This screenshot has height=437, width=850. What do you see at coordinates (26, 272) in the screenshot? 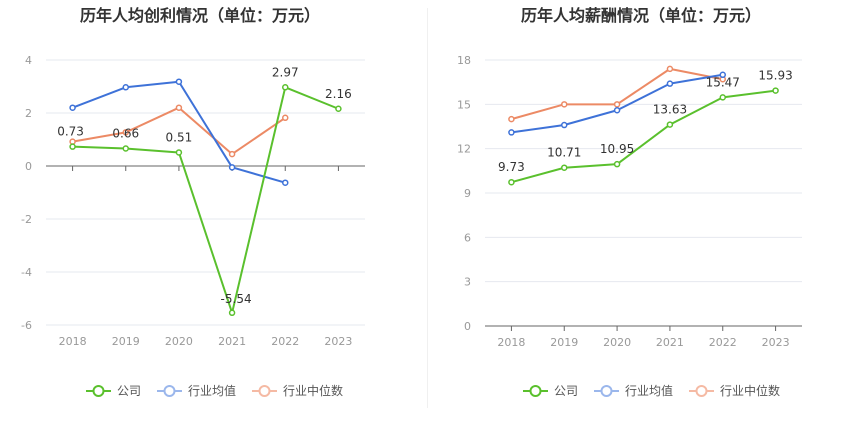
I see `y-tick-label: -4` at bounding box center [26, 272].